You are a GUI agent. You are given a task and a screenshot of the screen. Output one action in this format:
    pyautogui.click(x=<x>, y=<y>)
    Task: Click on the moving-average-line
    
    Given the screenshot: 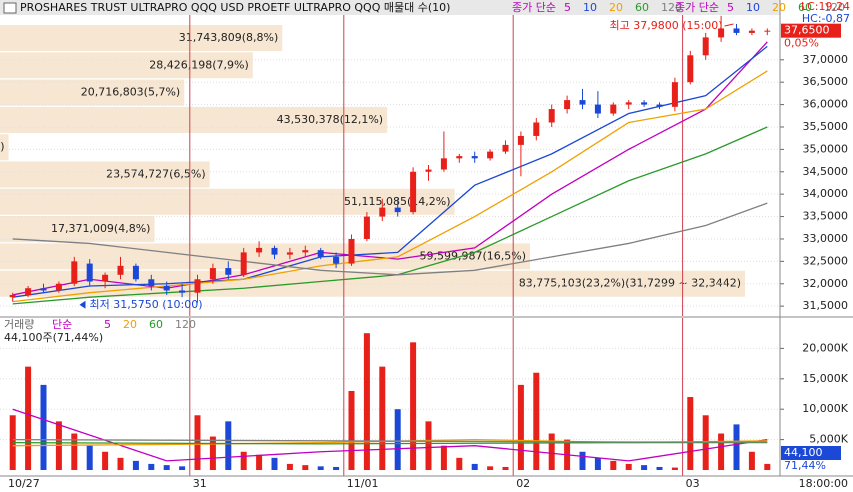 What is the action you would take?
    pyautogui.click(x=390, y=435)
    